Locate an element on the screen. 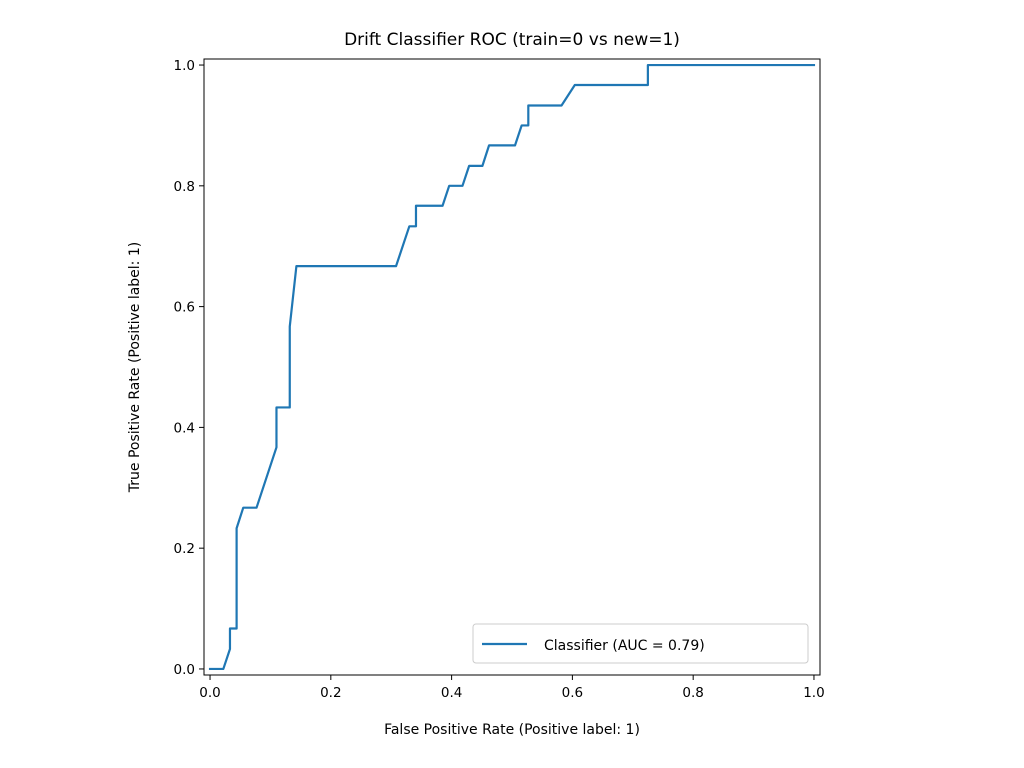 This screenshot has height=768, width=1024. x-tick-label: 0.2 is located at coordinates (330, 693).